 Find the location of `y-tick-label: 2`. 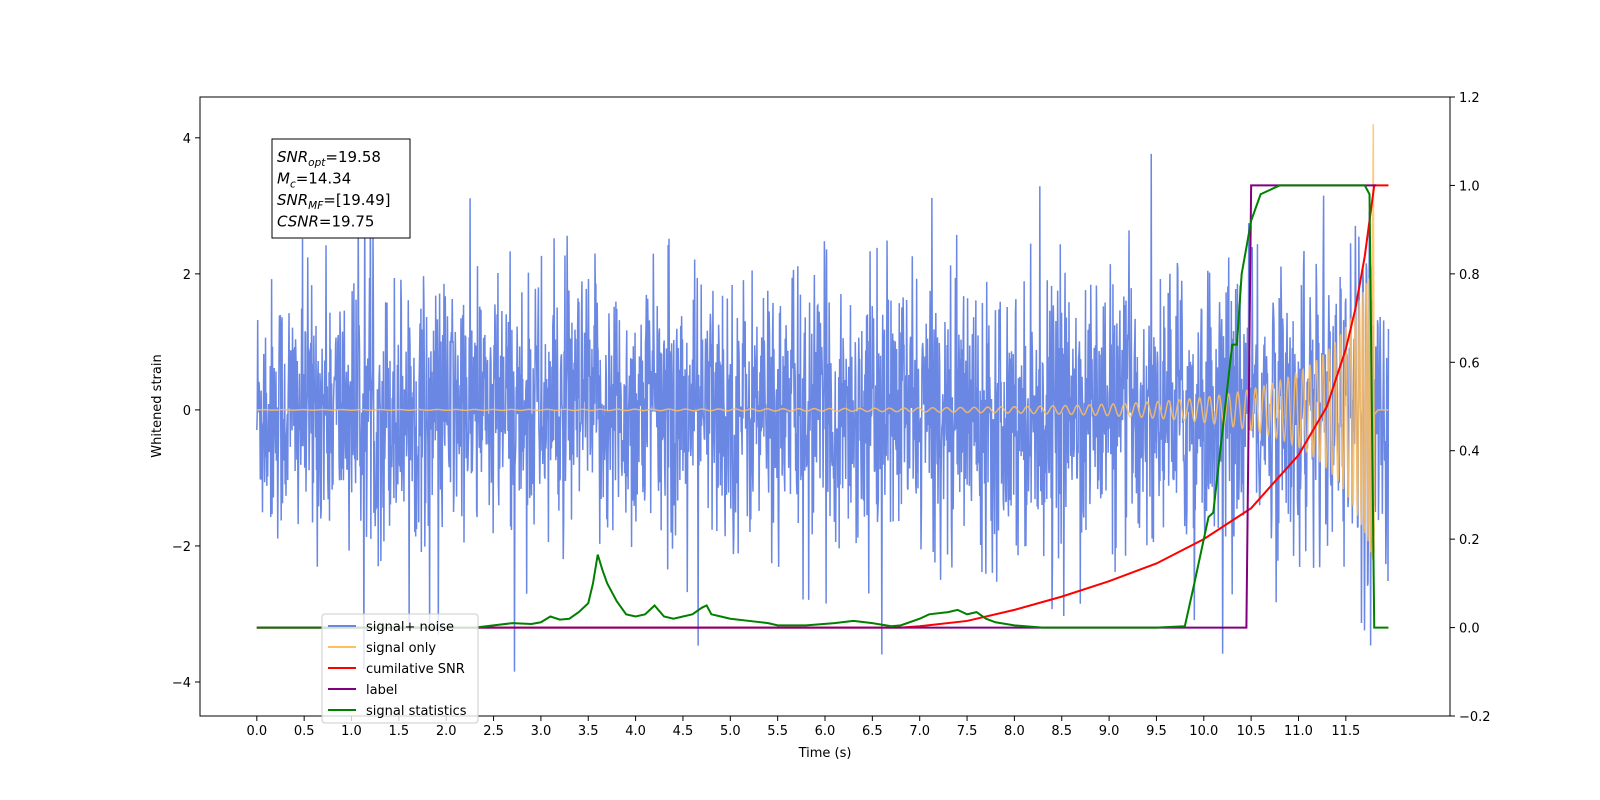

y-tick-label: 2 is located at coordinates (187, 275).